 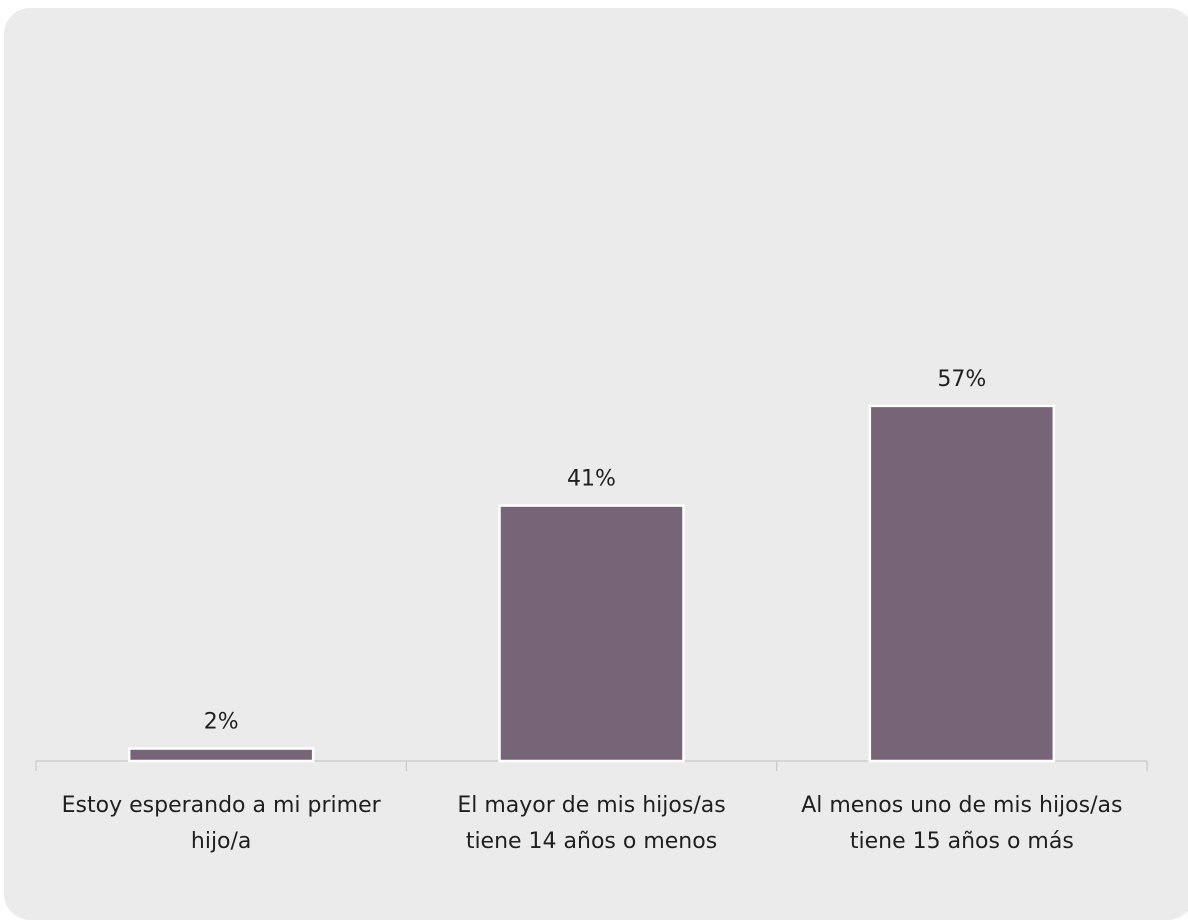 I want to click on category-label: El mayor de mis hijos/as, so click(x=591, y=805).